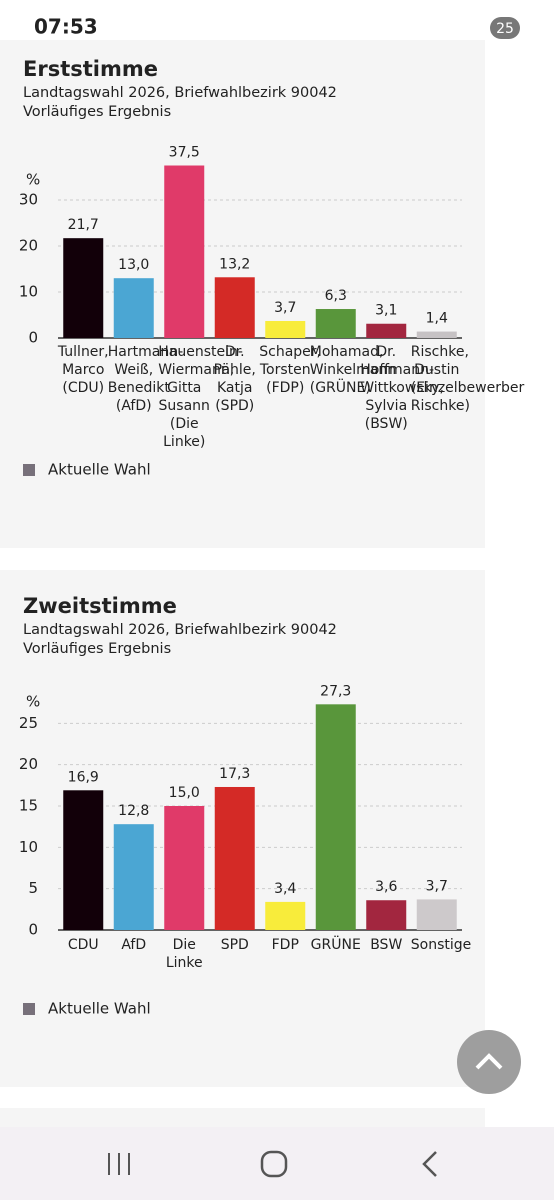 This screenshot has height=1200, width=554. I want to click on value-label: 6,3, so click(336, 296).